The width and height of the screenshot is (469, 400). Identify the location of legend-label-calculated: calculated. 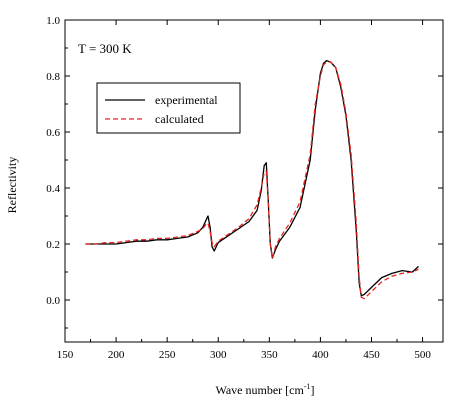
(179, 119).